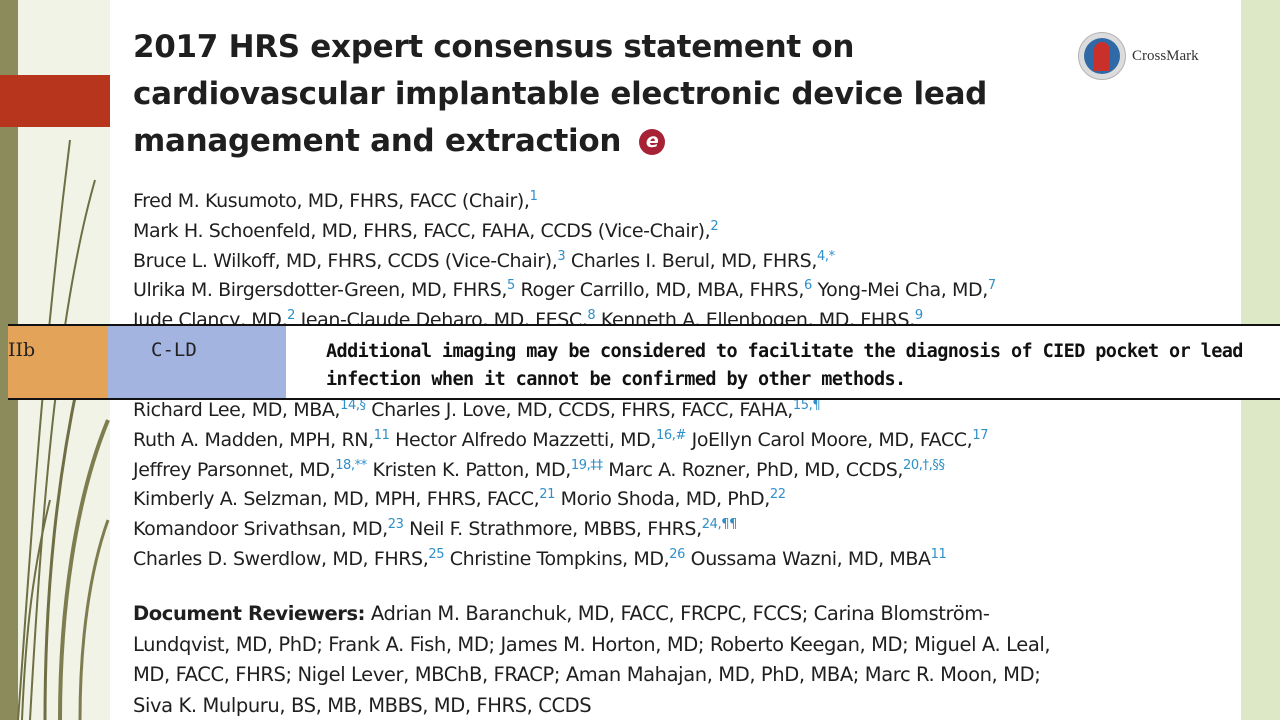  I want to click on grass-decoration, so click(63, 429).